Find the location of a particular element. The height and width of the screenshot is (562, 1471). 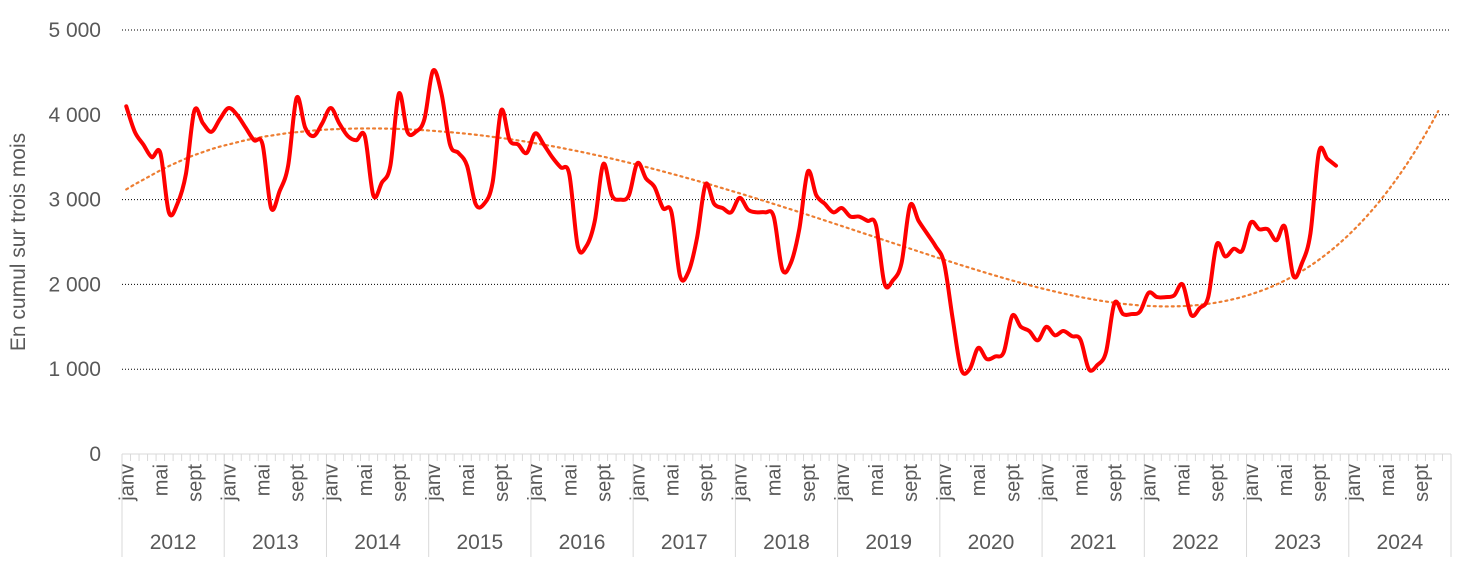

x-year-label: 2020 is located at coordinates (991, 542).